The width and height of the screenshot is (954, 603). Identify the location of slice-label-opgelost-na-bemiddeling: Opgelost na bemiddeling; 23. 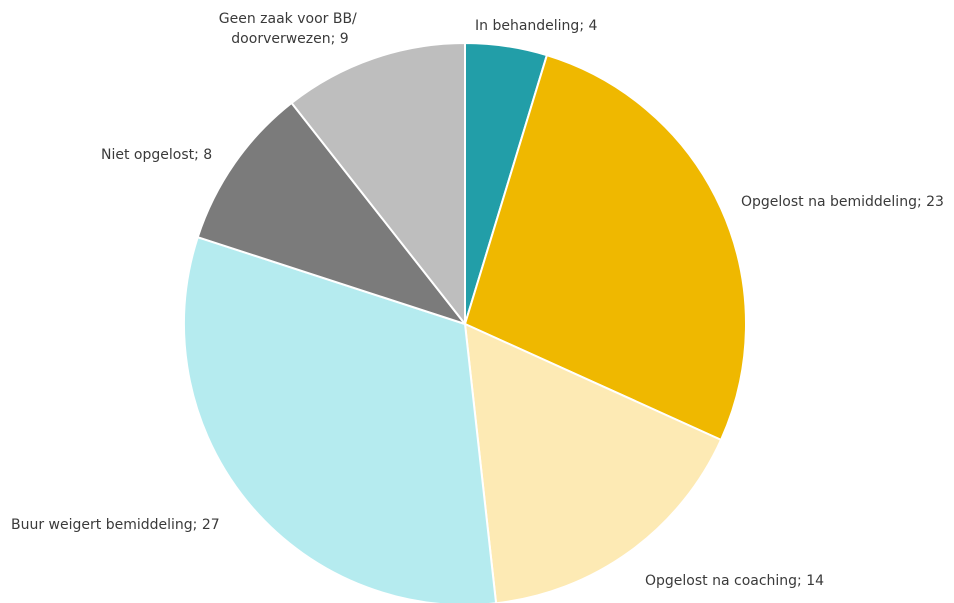
(842, 202).